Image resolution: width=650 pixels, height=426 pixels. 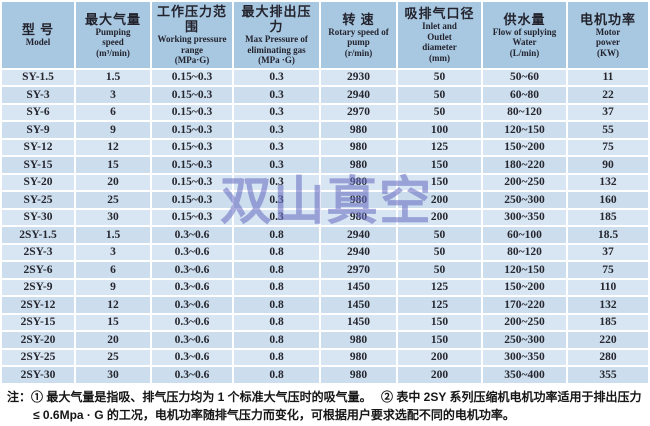 What do you see at coordinates (608, 147) in the screenshot?
I see `table-cell: 75` at bounding box center [608, 147].